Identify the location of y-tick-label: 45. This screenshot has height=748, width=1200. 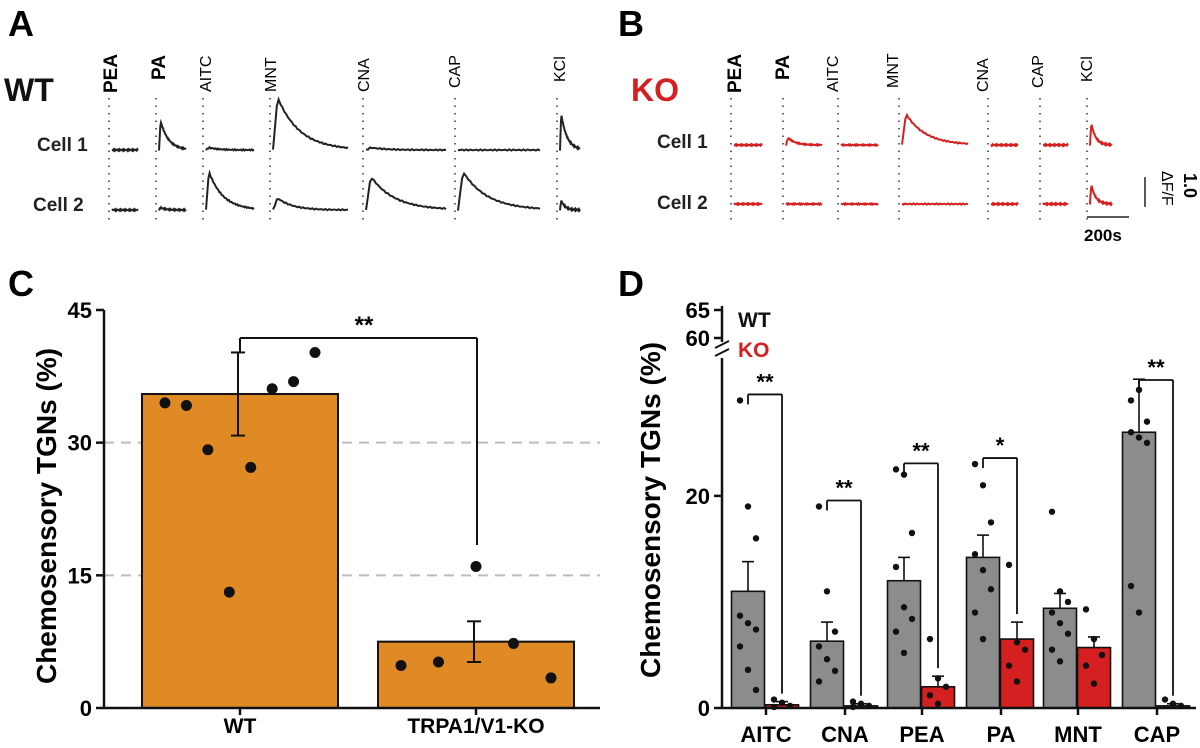
(80, 310).